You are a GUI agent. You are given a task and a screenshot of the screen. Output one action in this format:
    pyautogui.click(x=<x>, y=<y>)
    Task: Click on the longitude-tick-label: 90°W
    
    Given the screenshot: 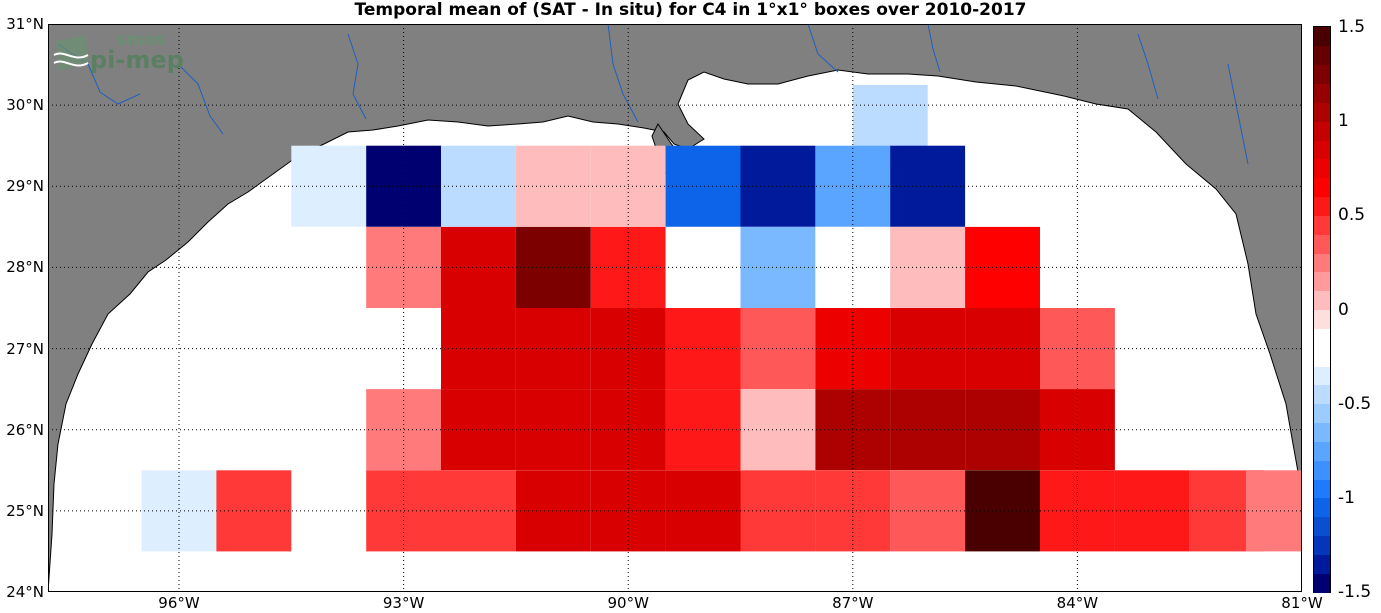 What is the action you would take?
    pyautogui.click(x=628, y=603)
    